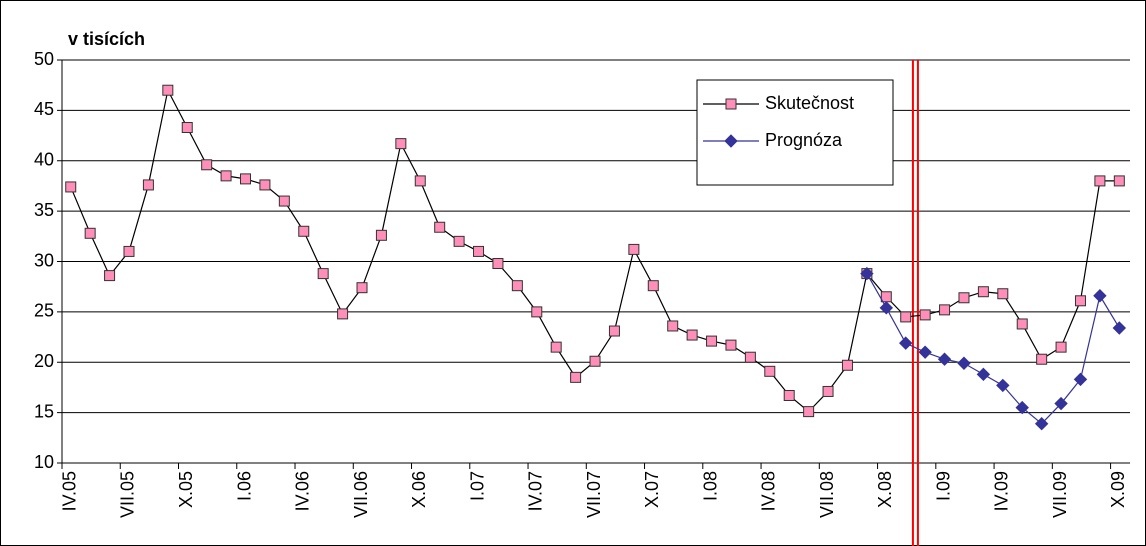 The height and width of the screenshot is (546, 1146). I want to click on x-tick-label: X.08, so click(885, 489).